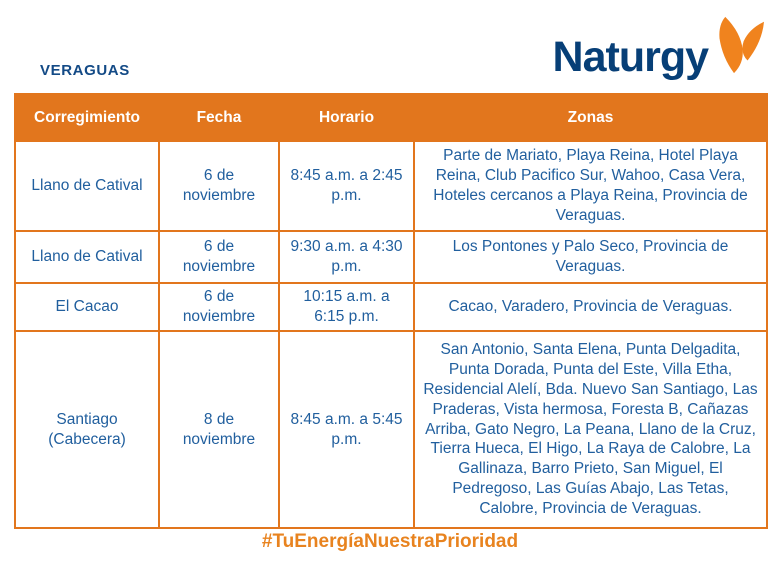 This screenshot has height=563, width=780. What do you see at coordinates (85, 70) in the screenshot?
I see `region-title: VERAGUAS` at bounding box center [85, 70].